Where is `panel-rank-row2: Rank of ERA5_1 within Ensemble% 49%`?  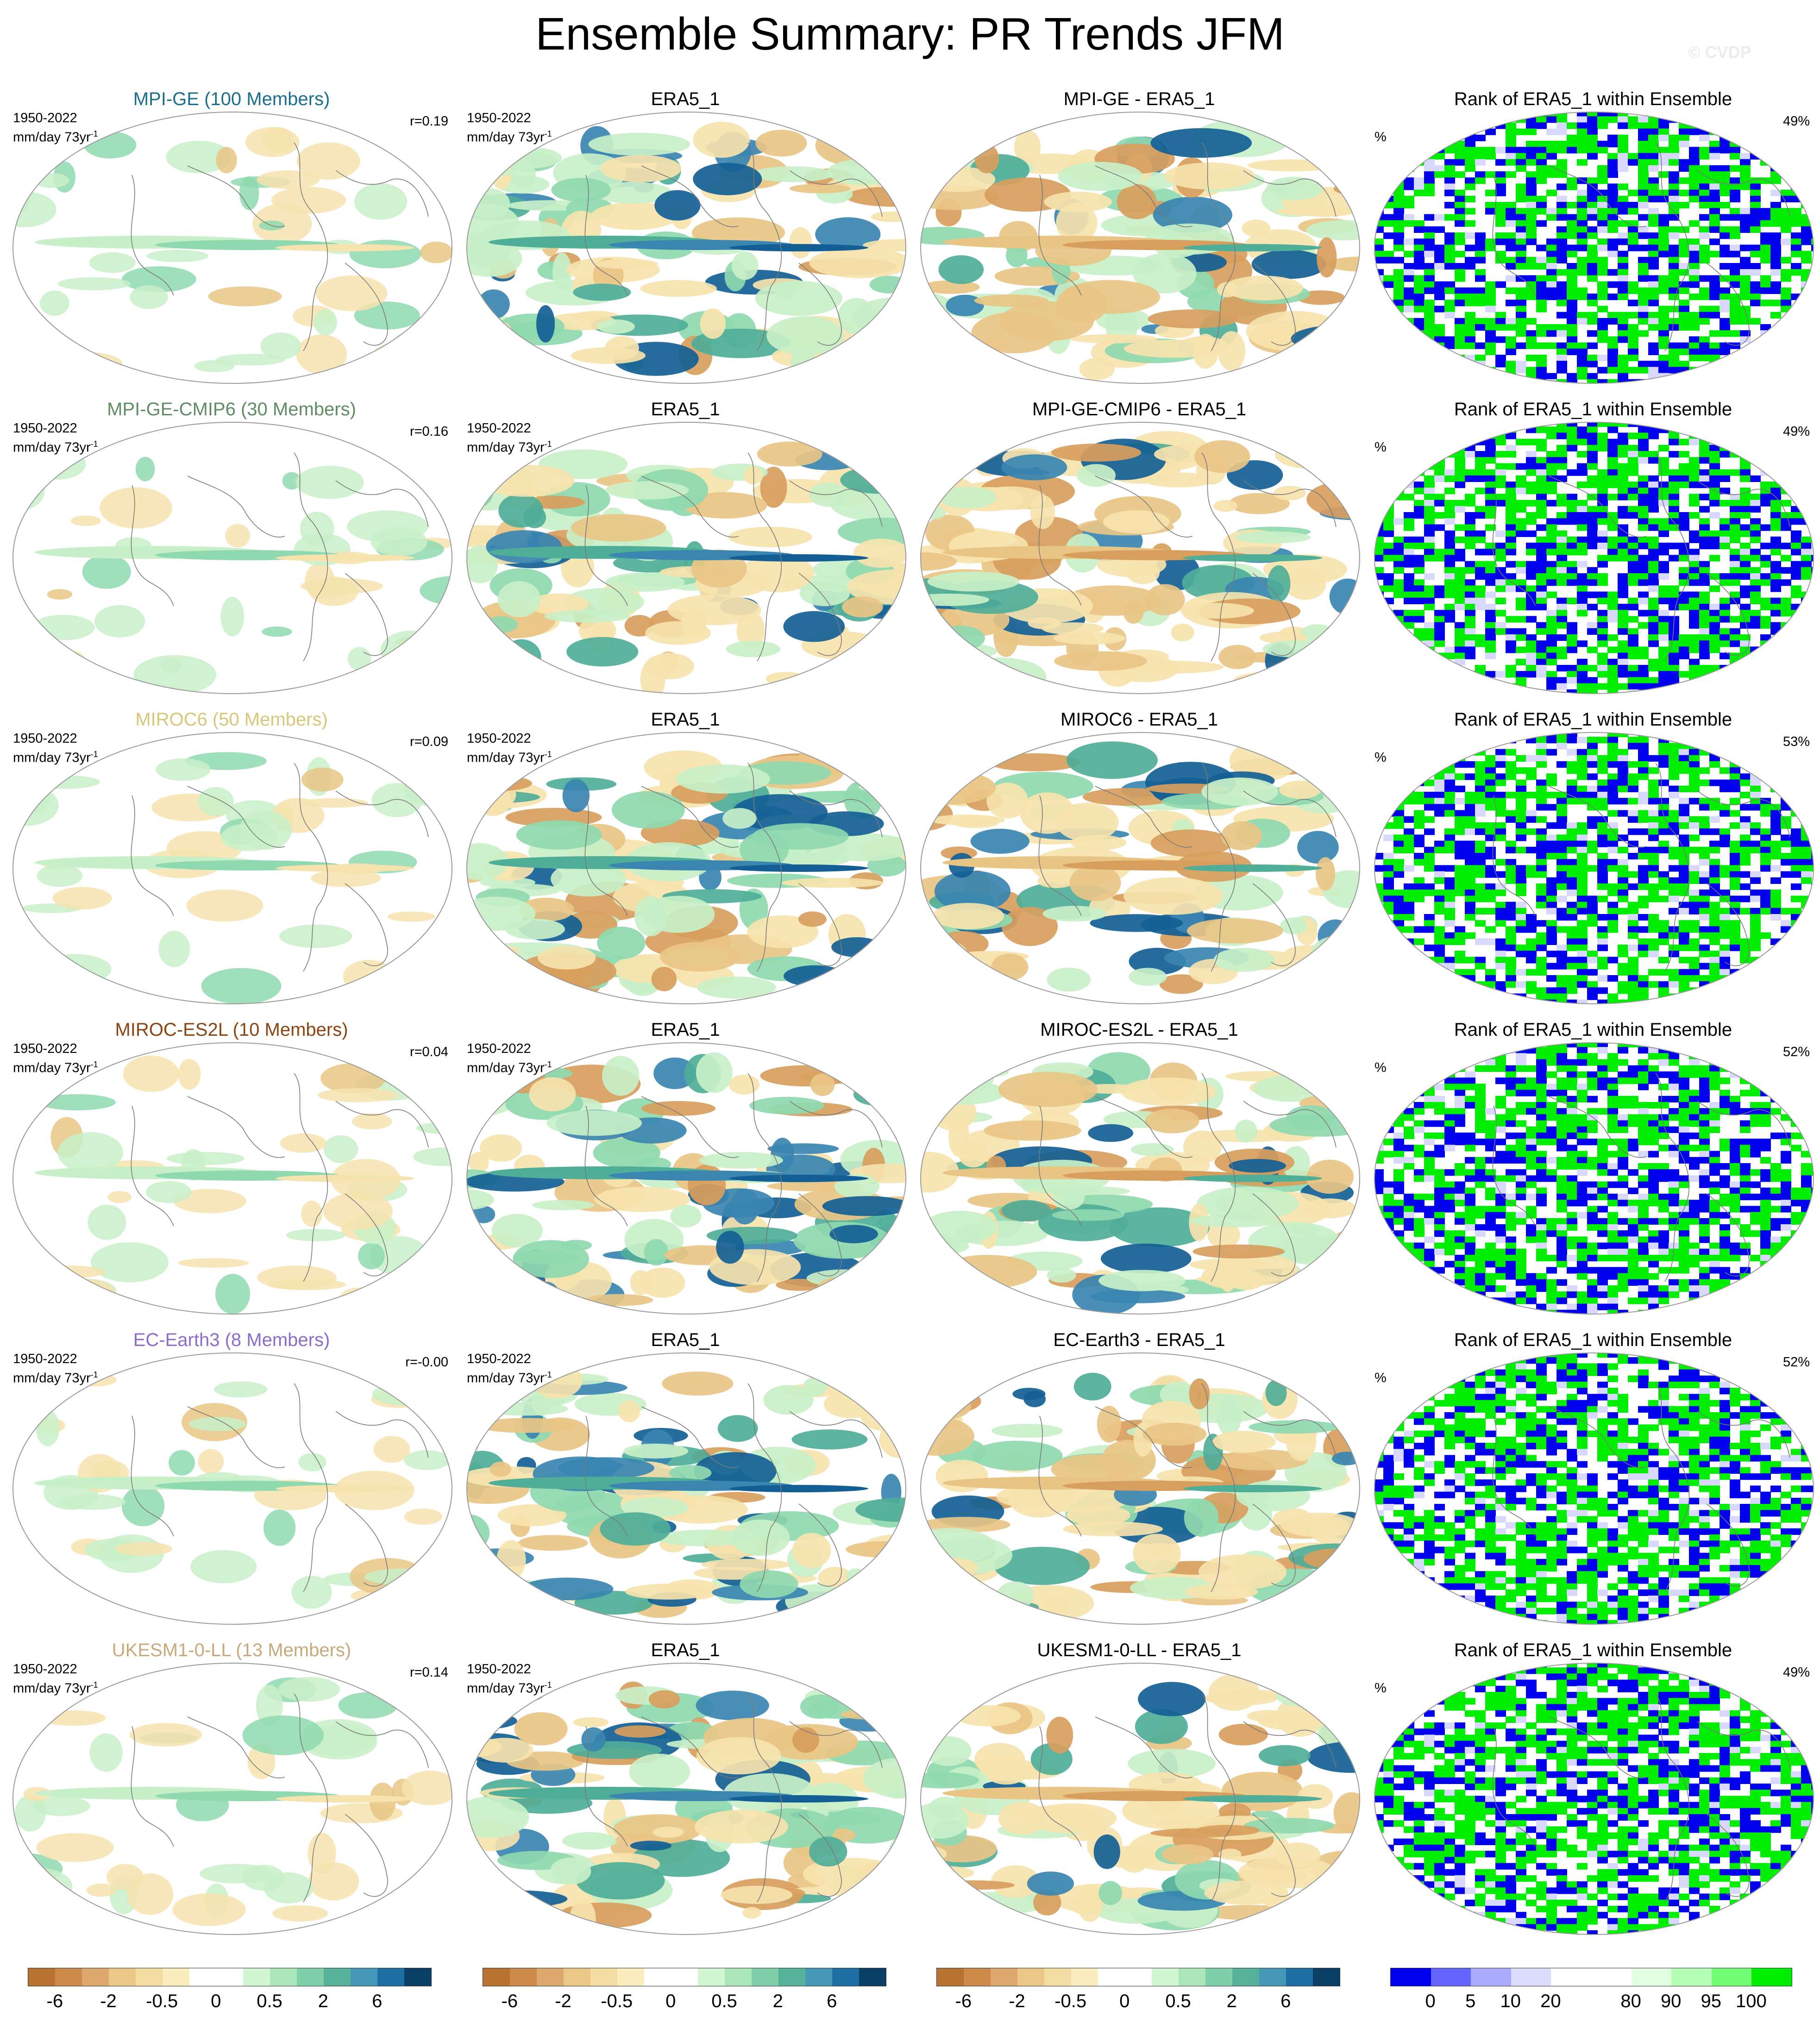 panel-rank-row2: Rank of ERA5_1 within Ensemble% 49% is located at coordinates (1593, 553).